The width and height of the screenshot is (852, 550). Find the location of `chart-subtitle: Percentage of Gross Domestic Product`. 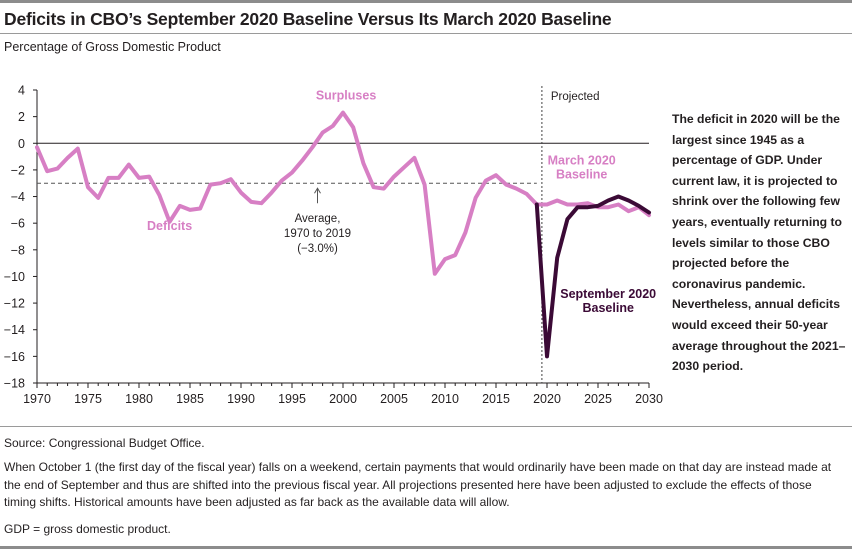

chart-subtitle: Percentage of Gross Domestic Product is located at coordinates (112, 47).